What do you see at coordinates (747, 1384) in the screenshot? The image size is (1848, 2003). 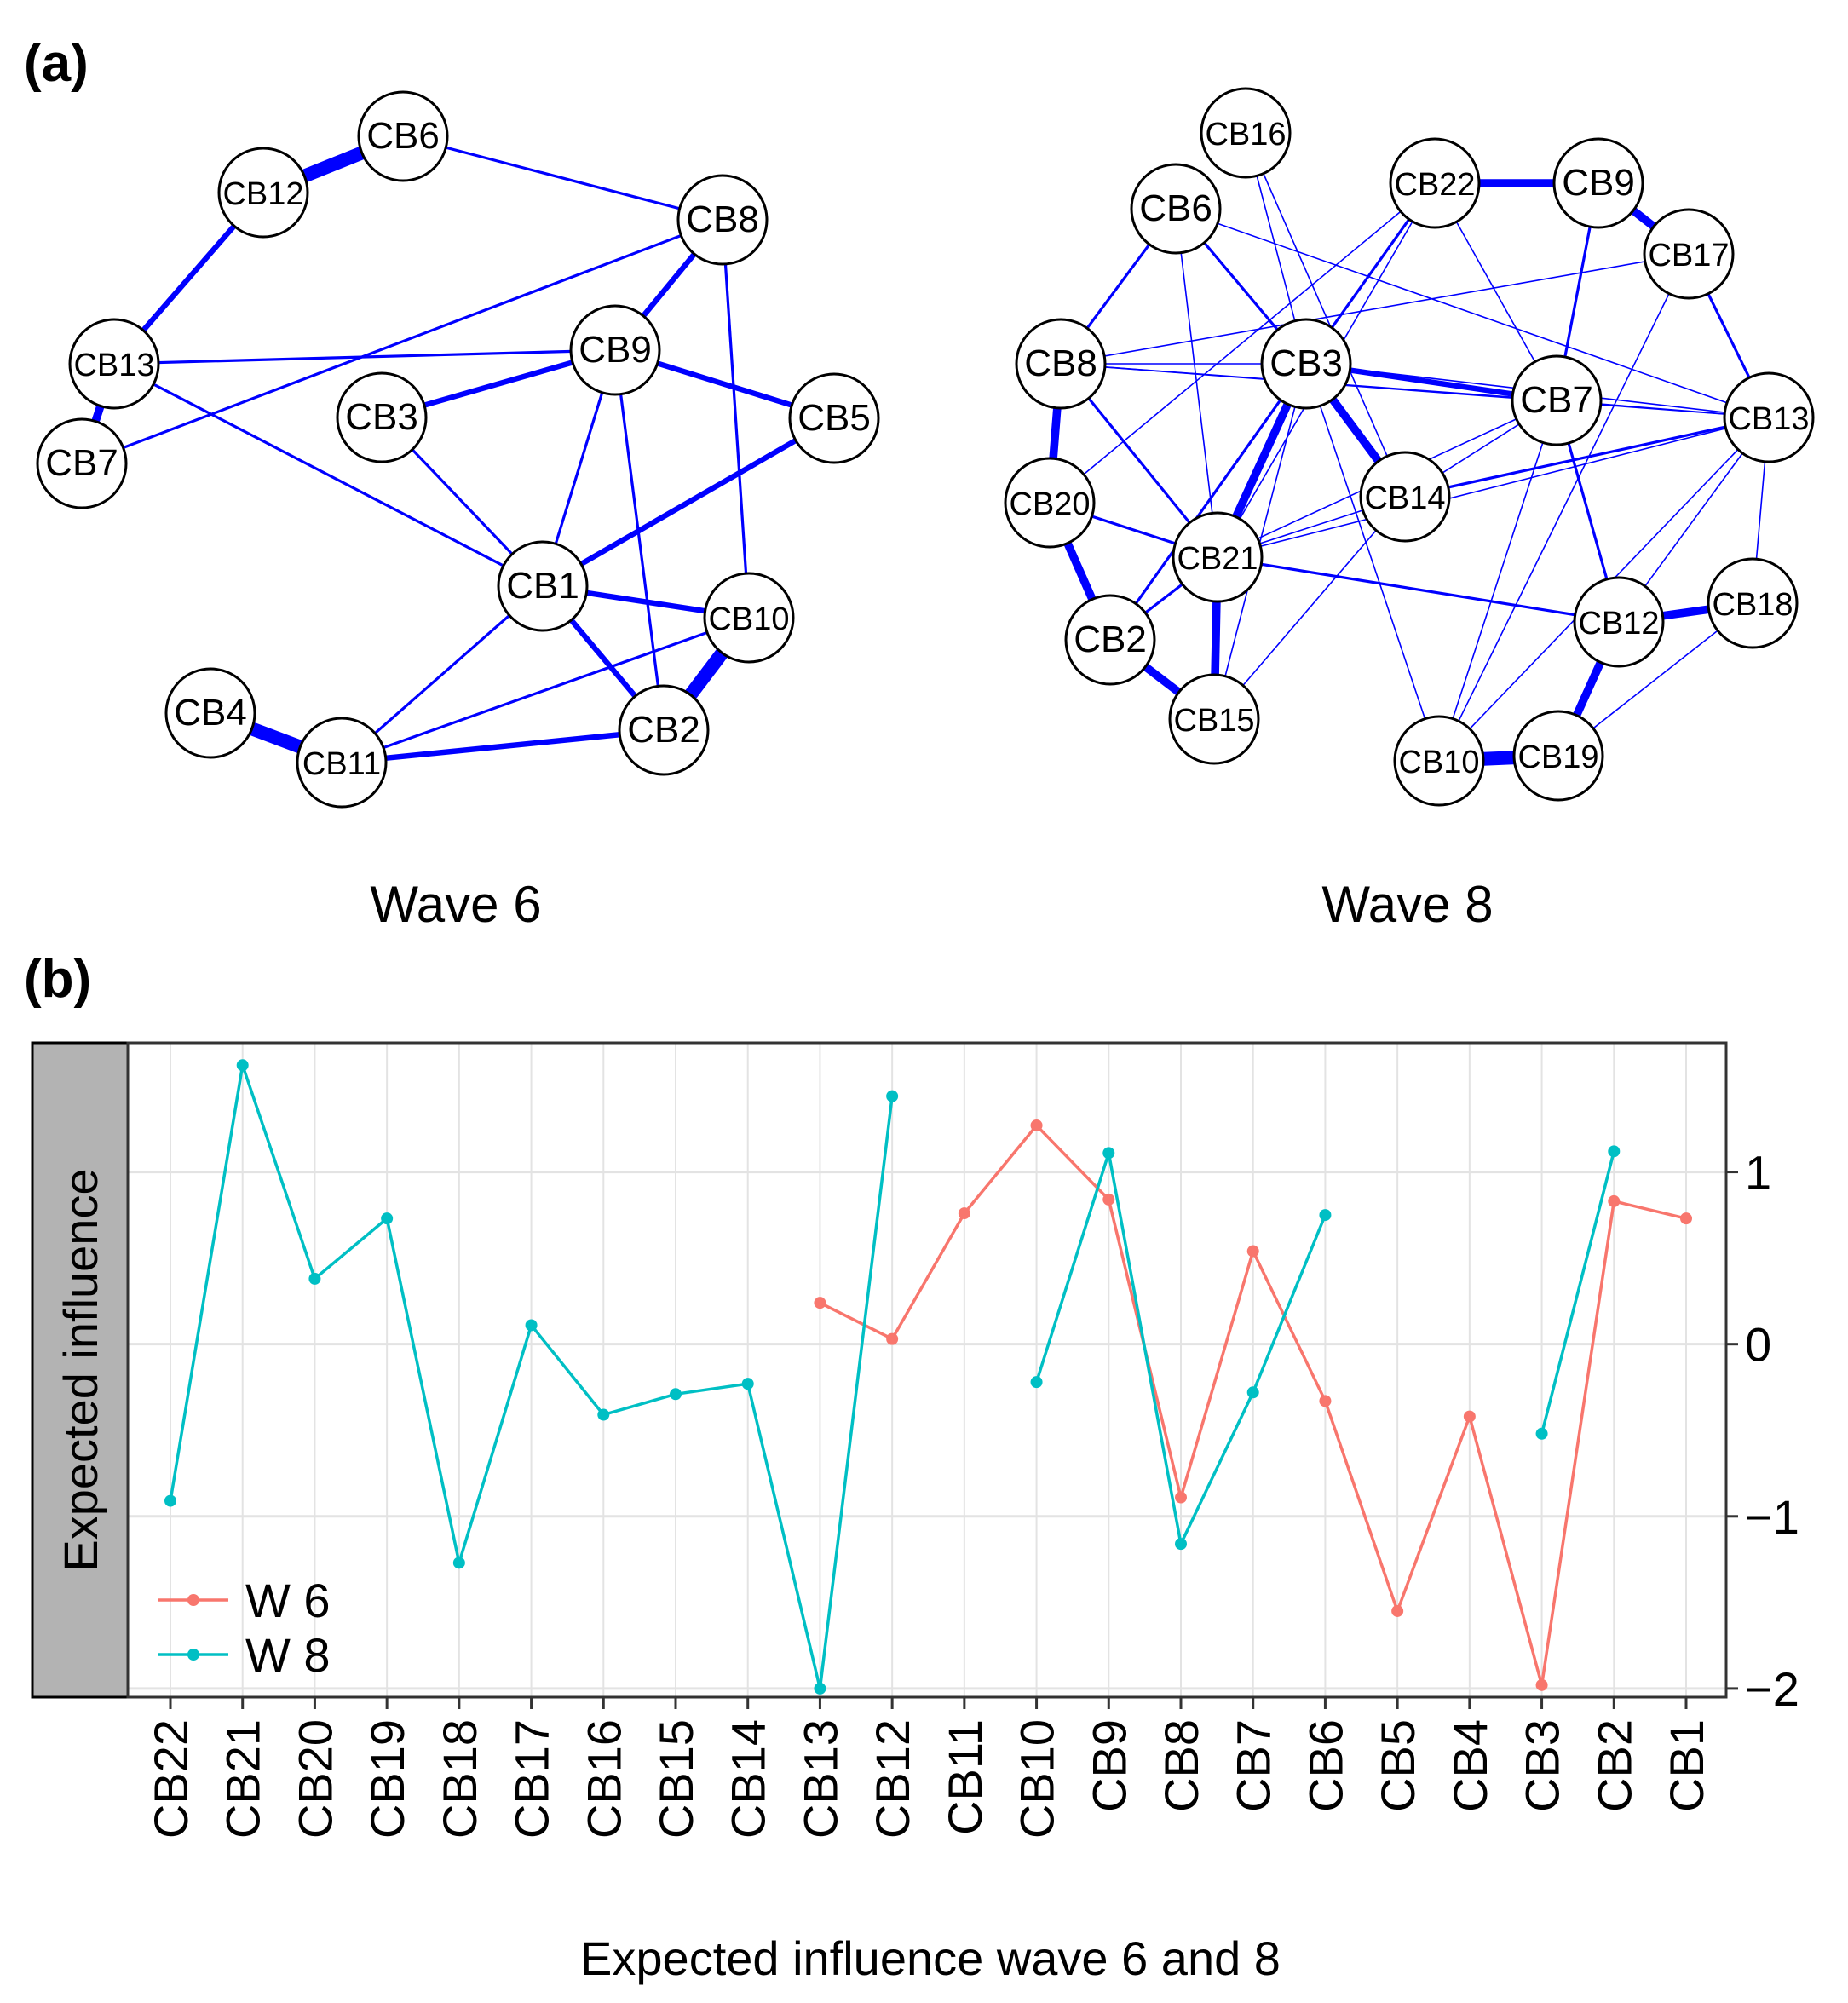 I see `data-point-cb14` at bounding box center [747, 1384].